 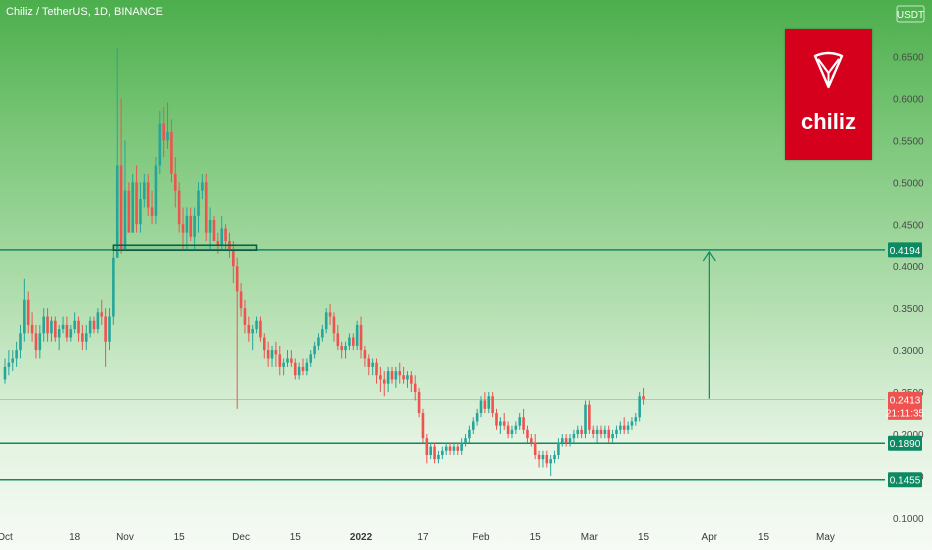 What do you see at coordinates (908, 309) in the screenshot?
I see `y-tick-label: 0.3500` at bounding box center [908, 309].